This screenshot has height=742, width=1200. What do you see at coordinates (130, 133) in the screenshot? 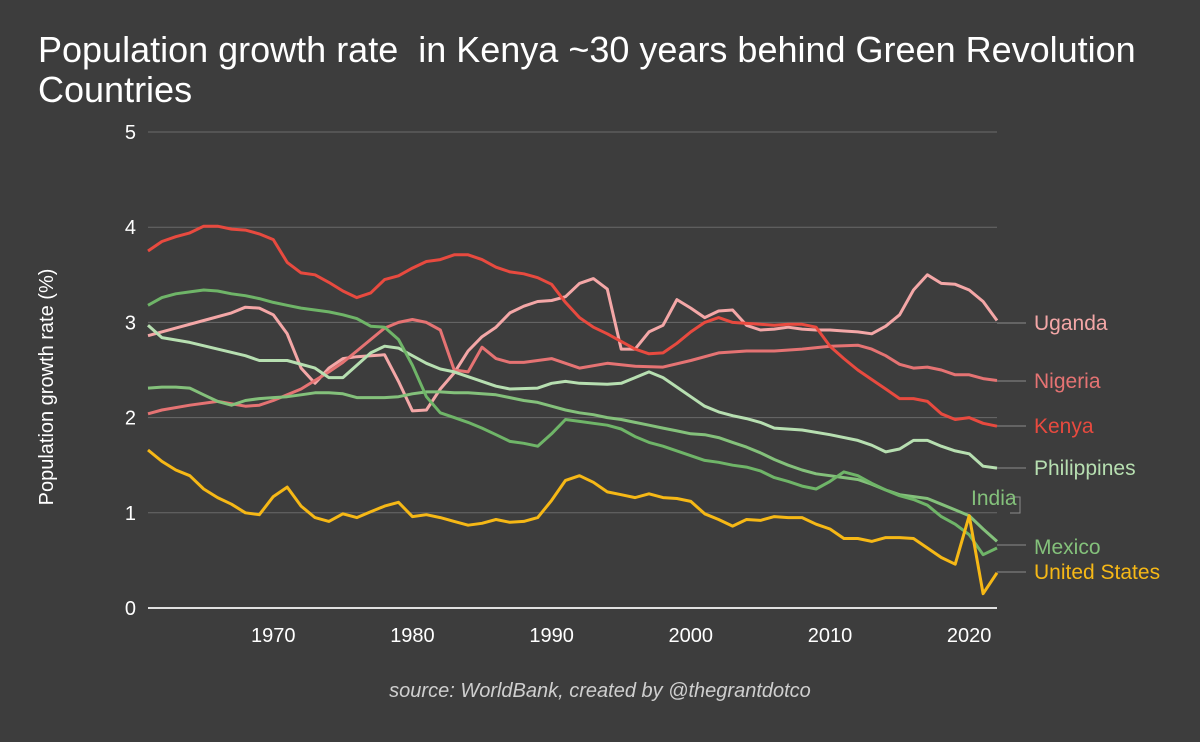
I see `y-tick-label: 5` at bounding box center [130, 133].